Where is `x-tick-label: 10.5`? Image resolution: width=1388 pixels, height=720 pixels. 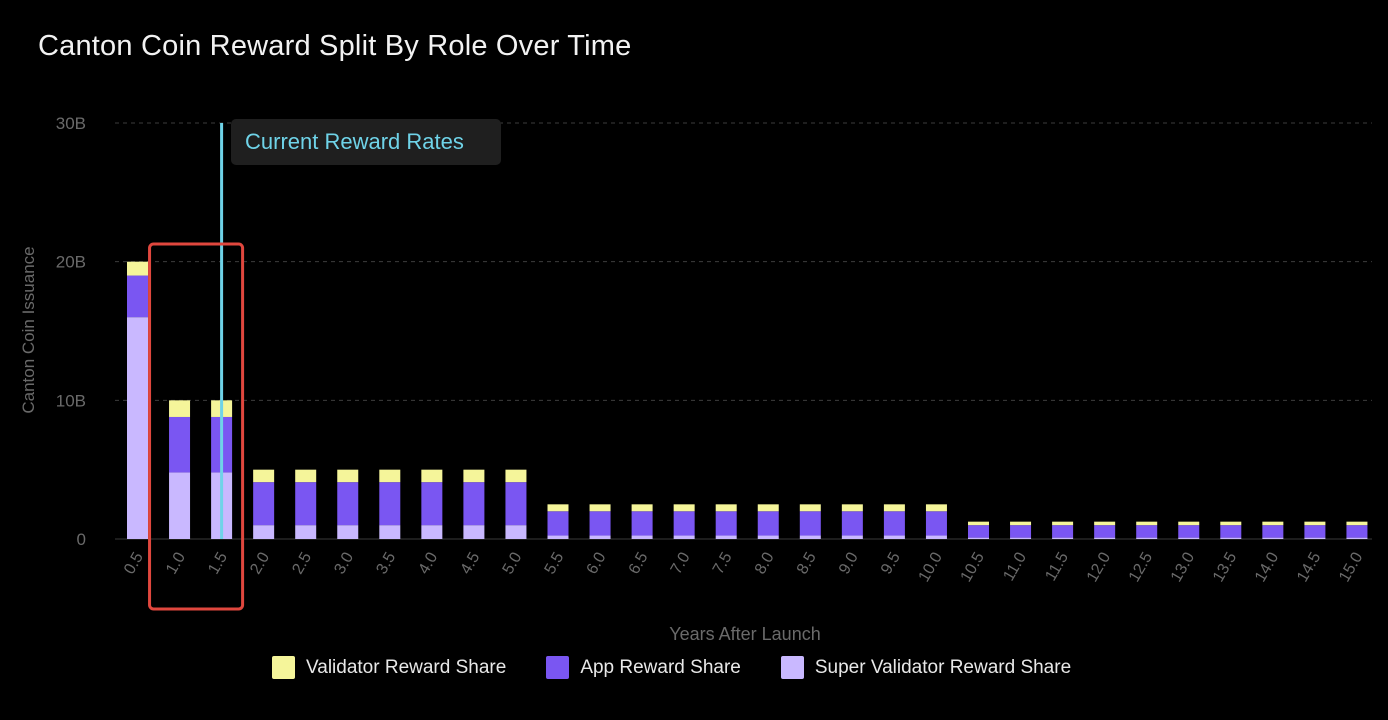
x-tick-label: 10.5 is located at coordinates (973, 567).